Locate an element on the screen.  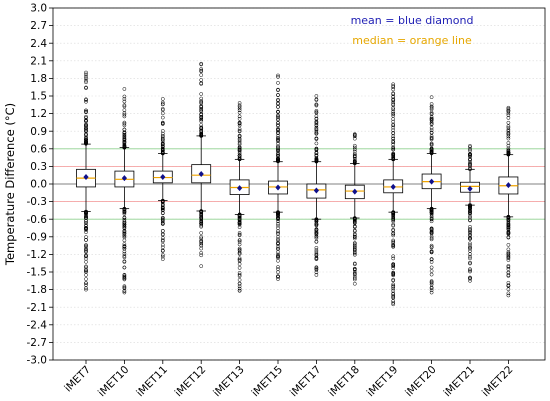
x-tick-label: iMET22 is located at coordinates (498, 382).